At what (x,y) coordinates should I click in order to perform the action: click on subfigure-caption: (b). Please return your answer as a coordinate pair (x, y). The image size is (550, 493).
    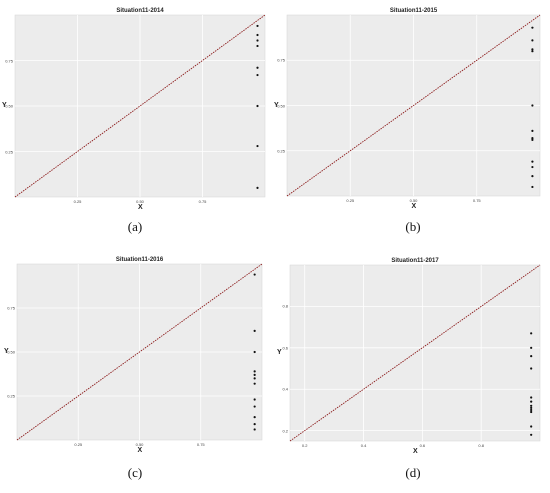
    Looking at the image, I should click on (413, 226).